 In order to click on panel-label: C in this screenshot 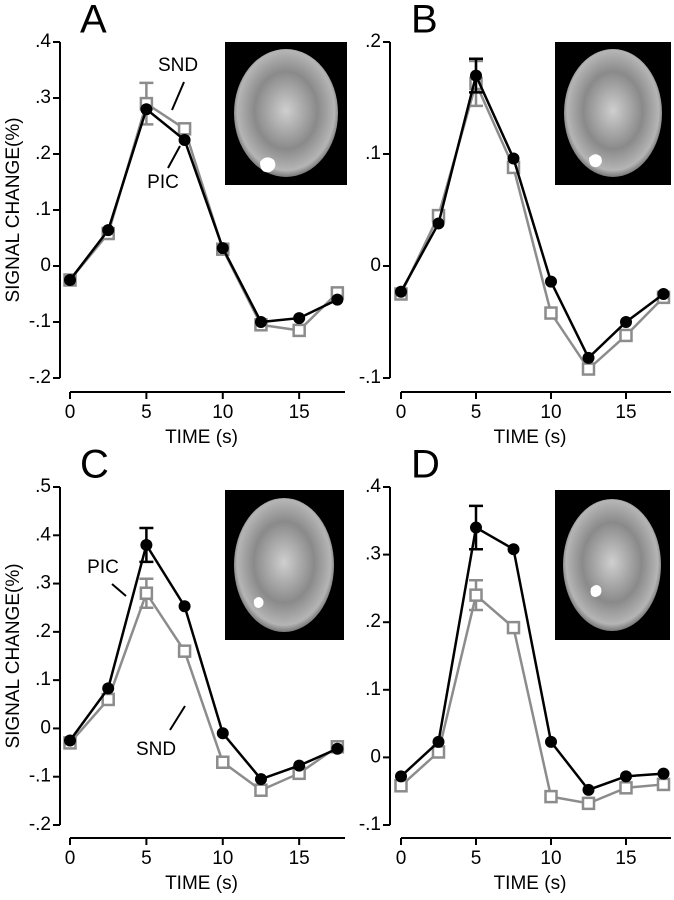, I will do `click(94, 465)`.